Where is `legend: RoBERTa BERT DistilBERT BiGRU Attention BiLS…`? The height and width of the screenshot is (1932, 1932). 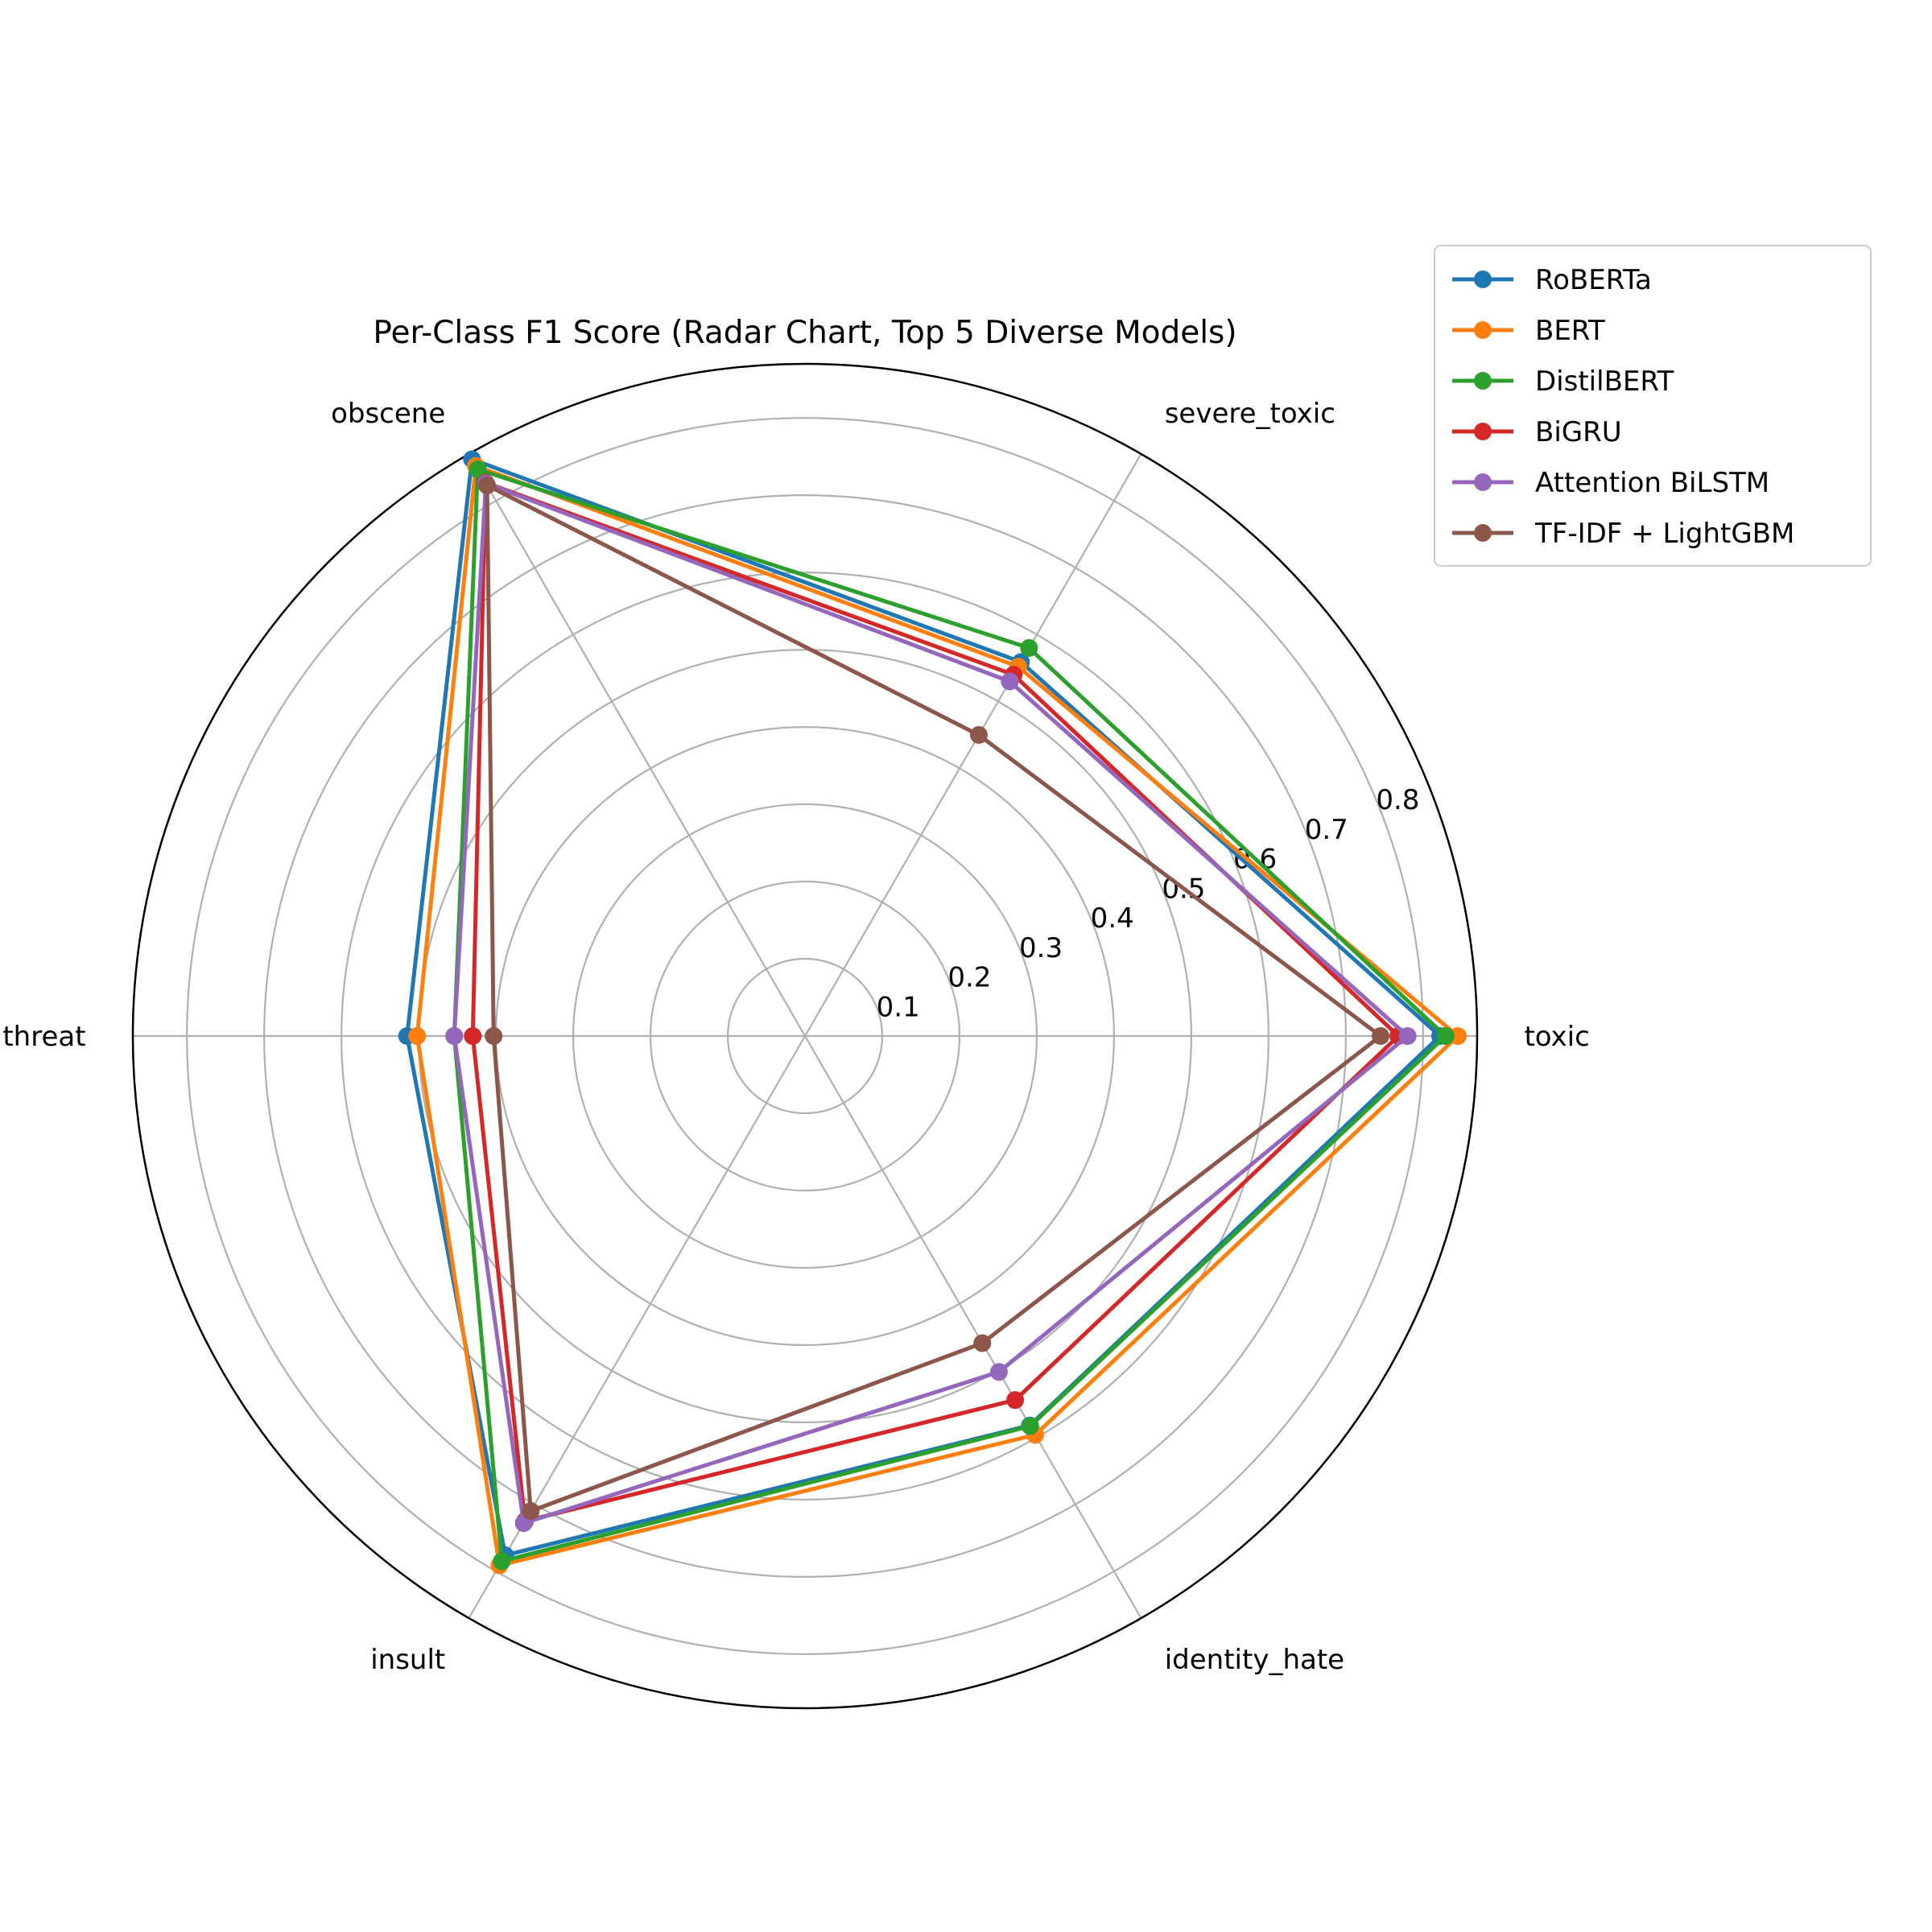
legend: RoBERTa BERT DistilBERT BiGRU Attention BiLS… is located at coordinates (1653, 406).